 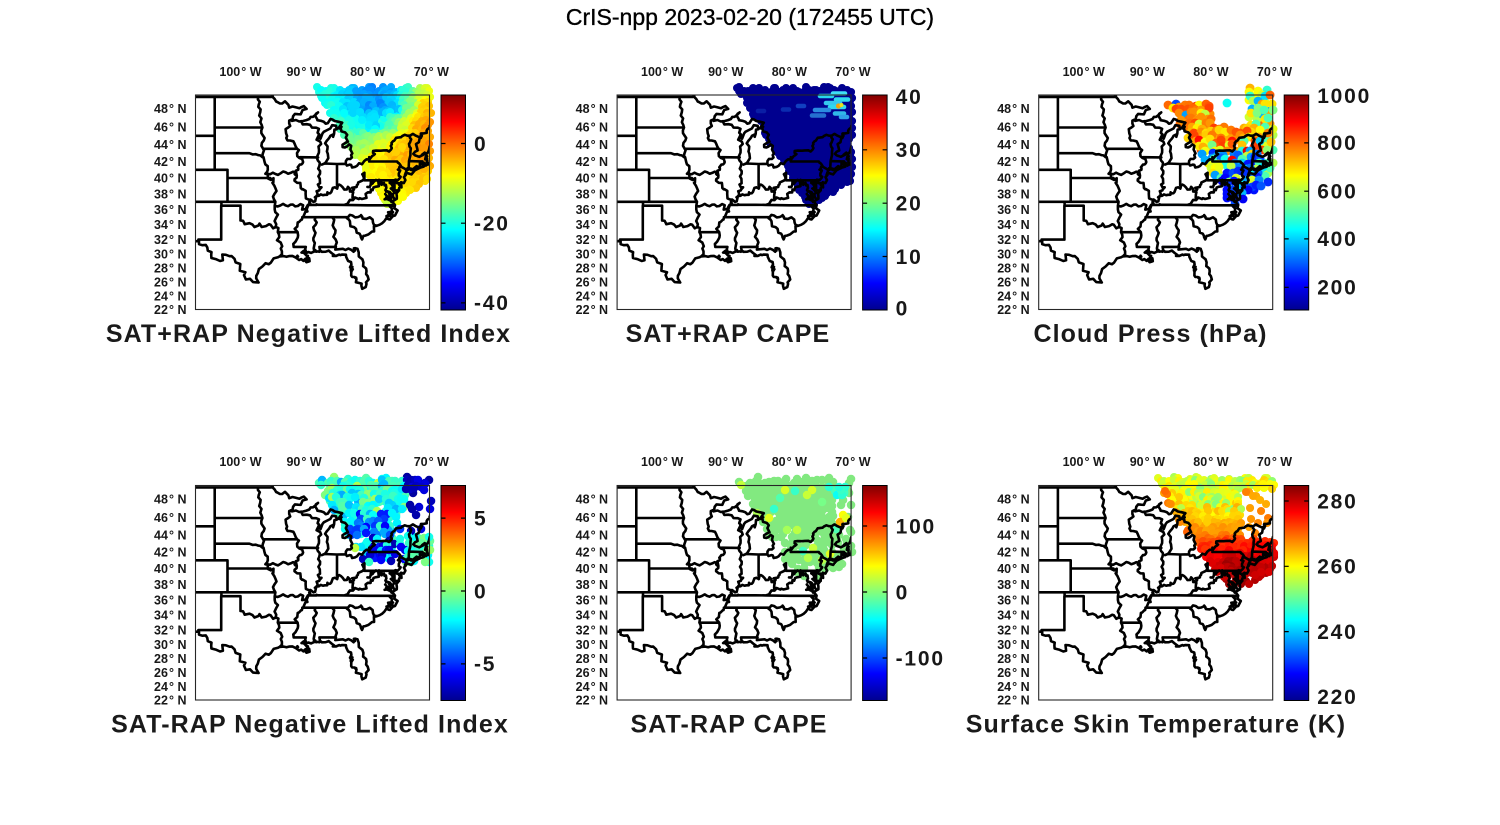 What do you see at coordinates (909, 150) in the screenshot?
I see `svg-text: 30` at bounding box center [909, 150].